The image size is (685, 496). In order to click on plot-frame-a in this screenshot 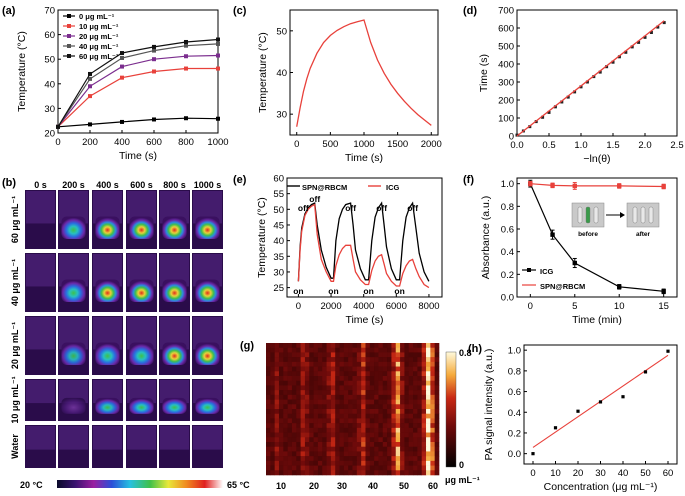, I will do `click(138, 71)`.